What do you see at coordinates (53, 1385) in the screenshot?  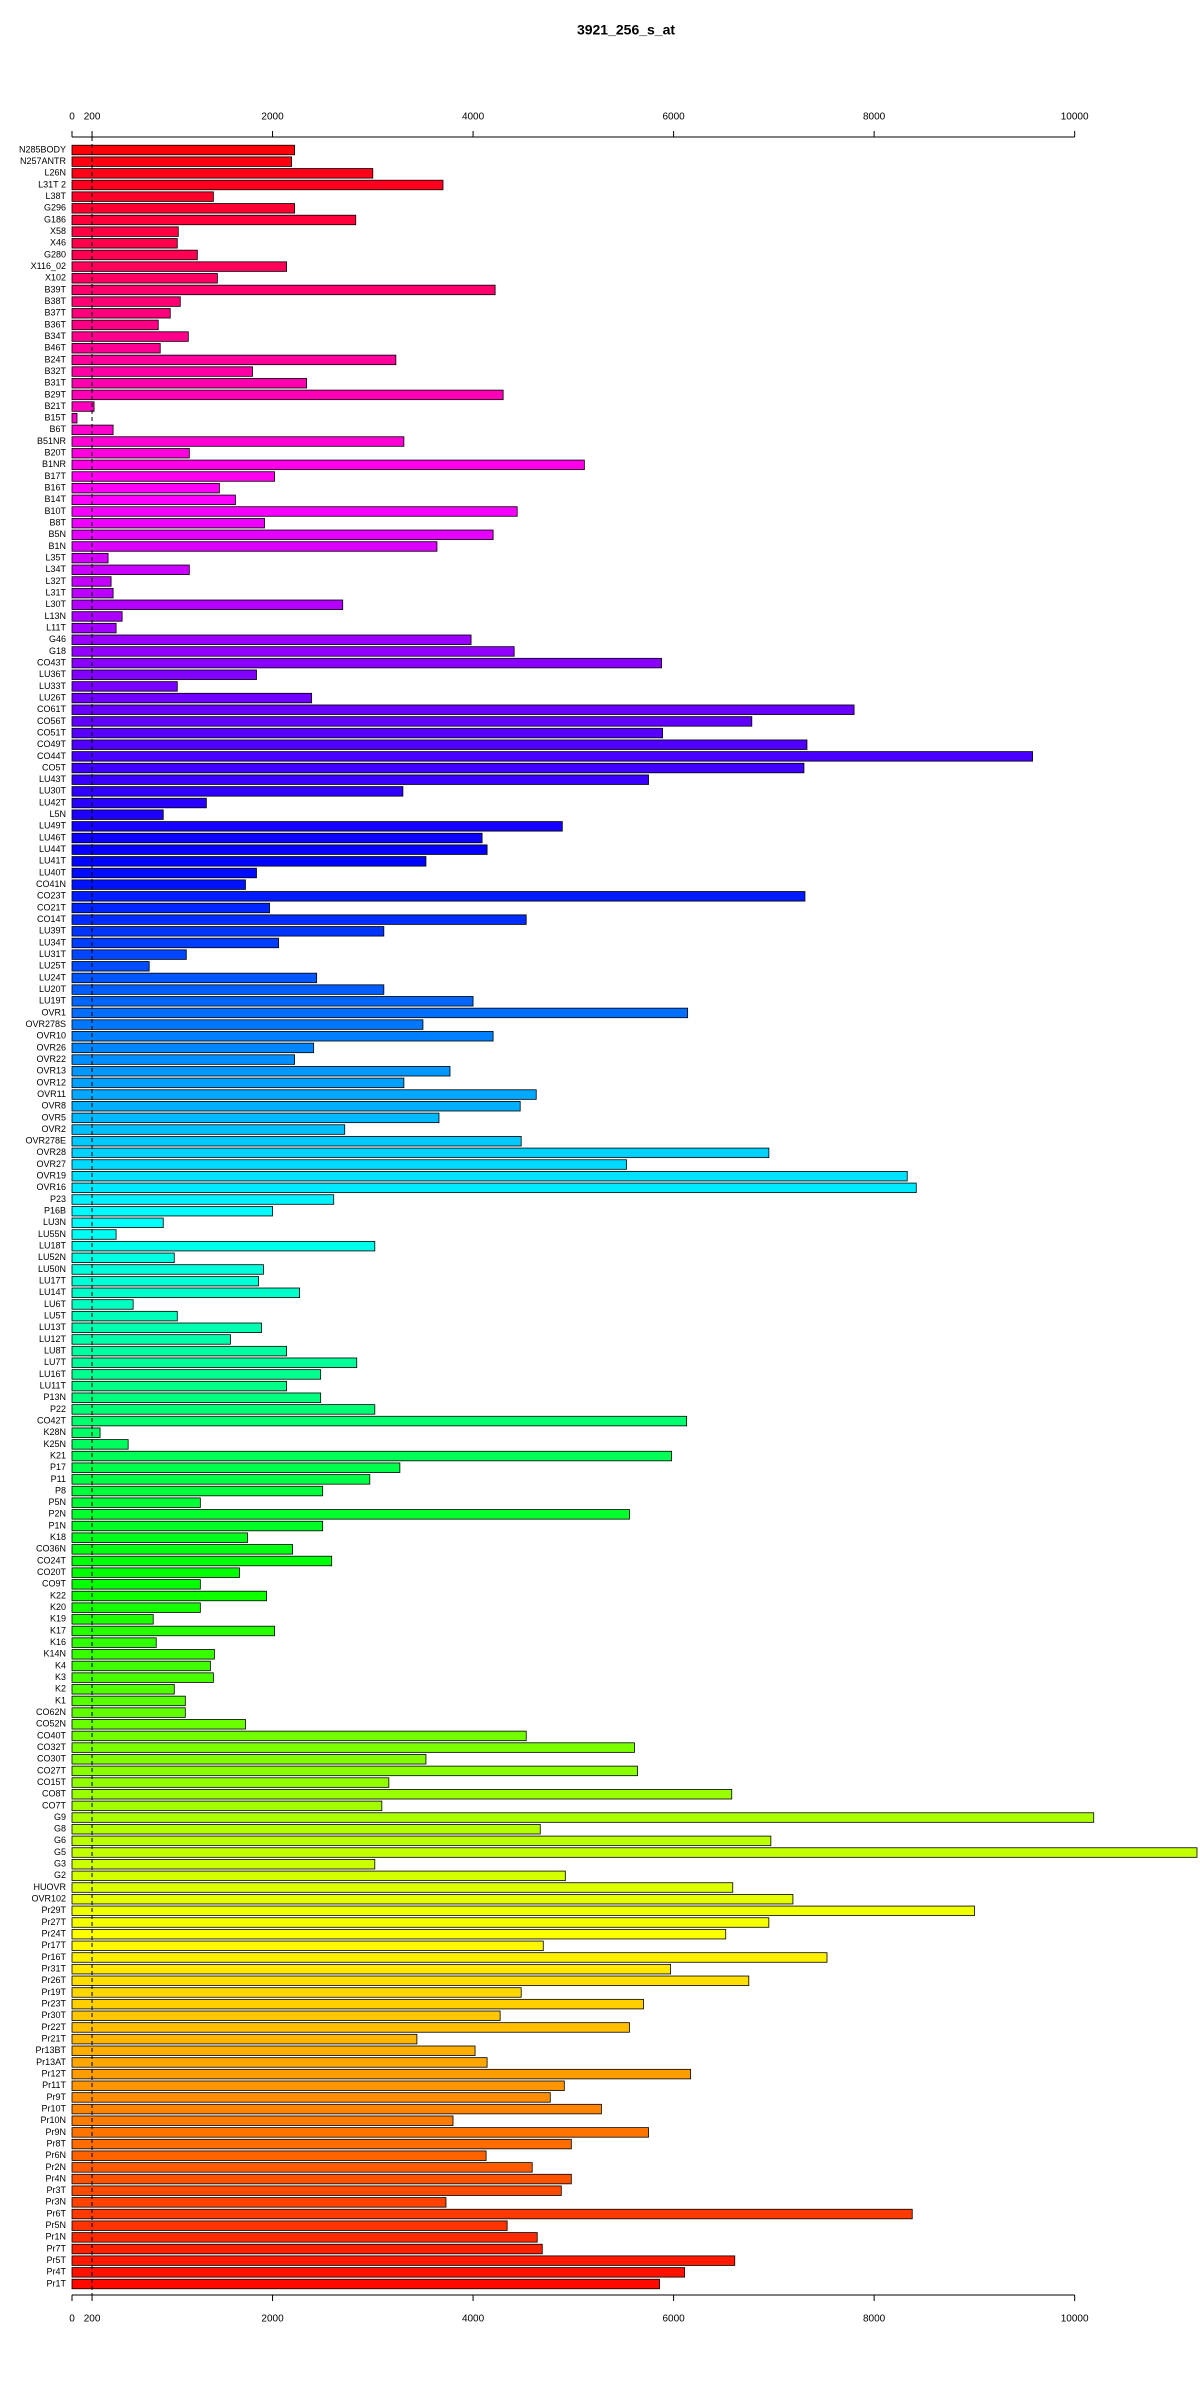 I see `y-category-label: LU11T` at bounding box center [53, 1385].